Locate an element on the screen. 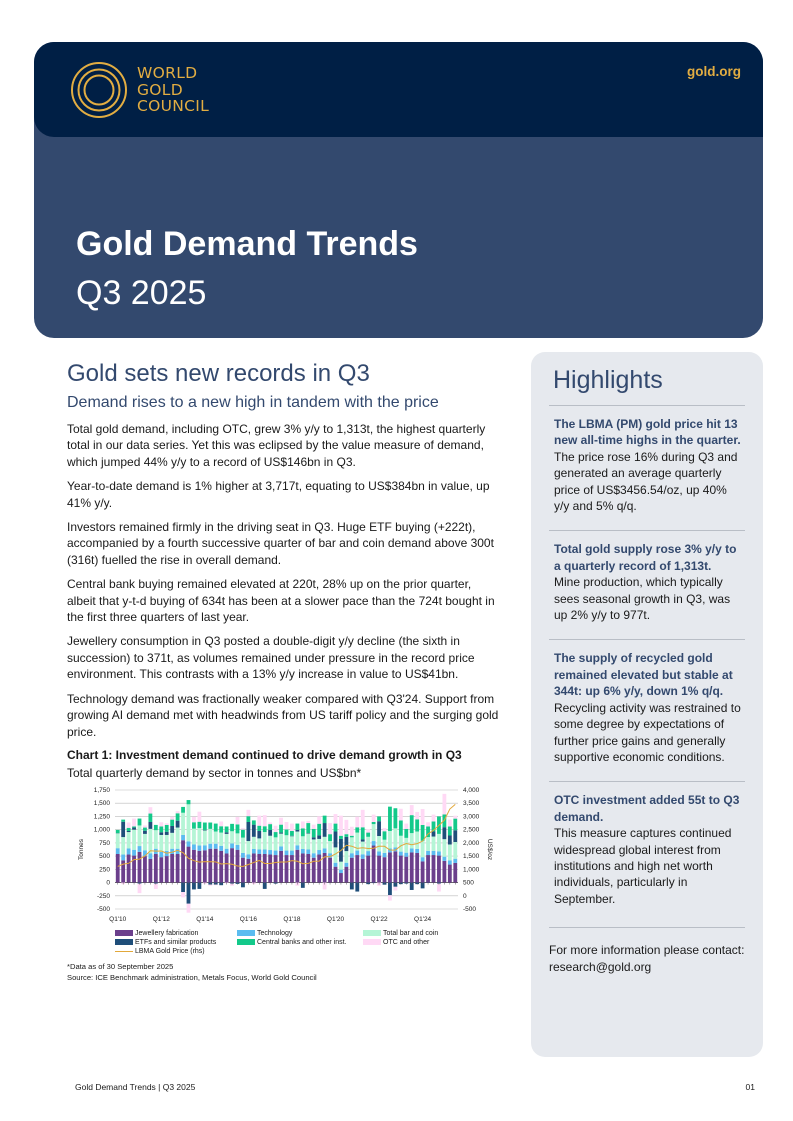 The image size is (793, 1121). site-link: gold.org is located at coordinates (714, 71).